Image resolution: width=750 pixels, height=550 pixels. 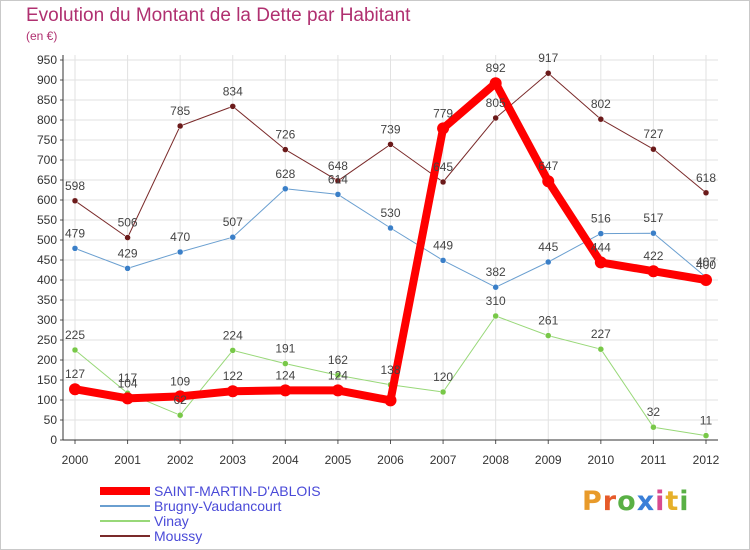 What do you see at coordinates (654, 412) in the screenshot?
I see `data-label-vinay: 32` at bounding box center [654, 412].